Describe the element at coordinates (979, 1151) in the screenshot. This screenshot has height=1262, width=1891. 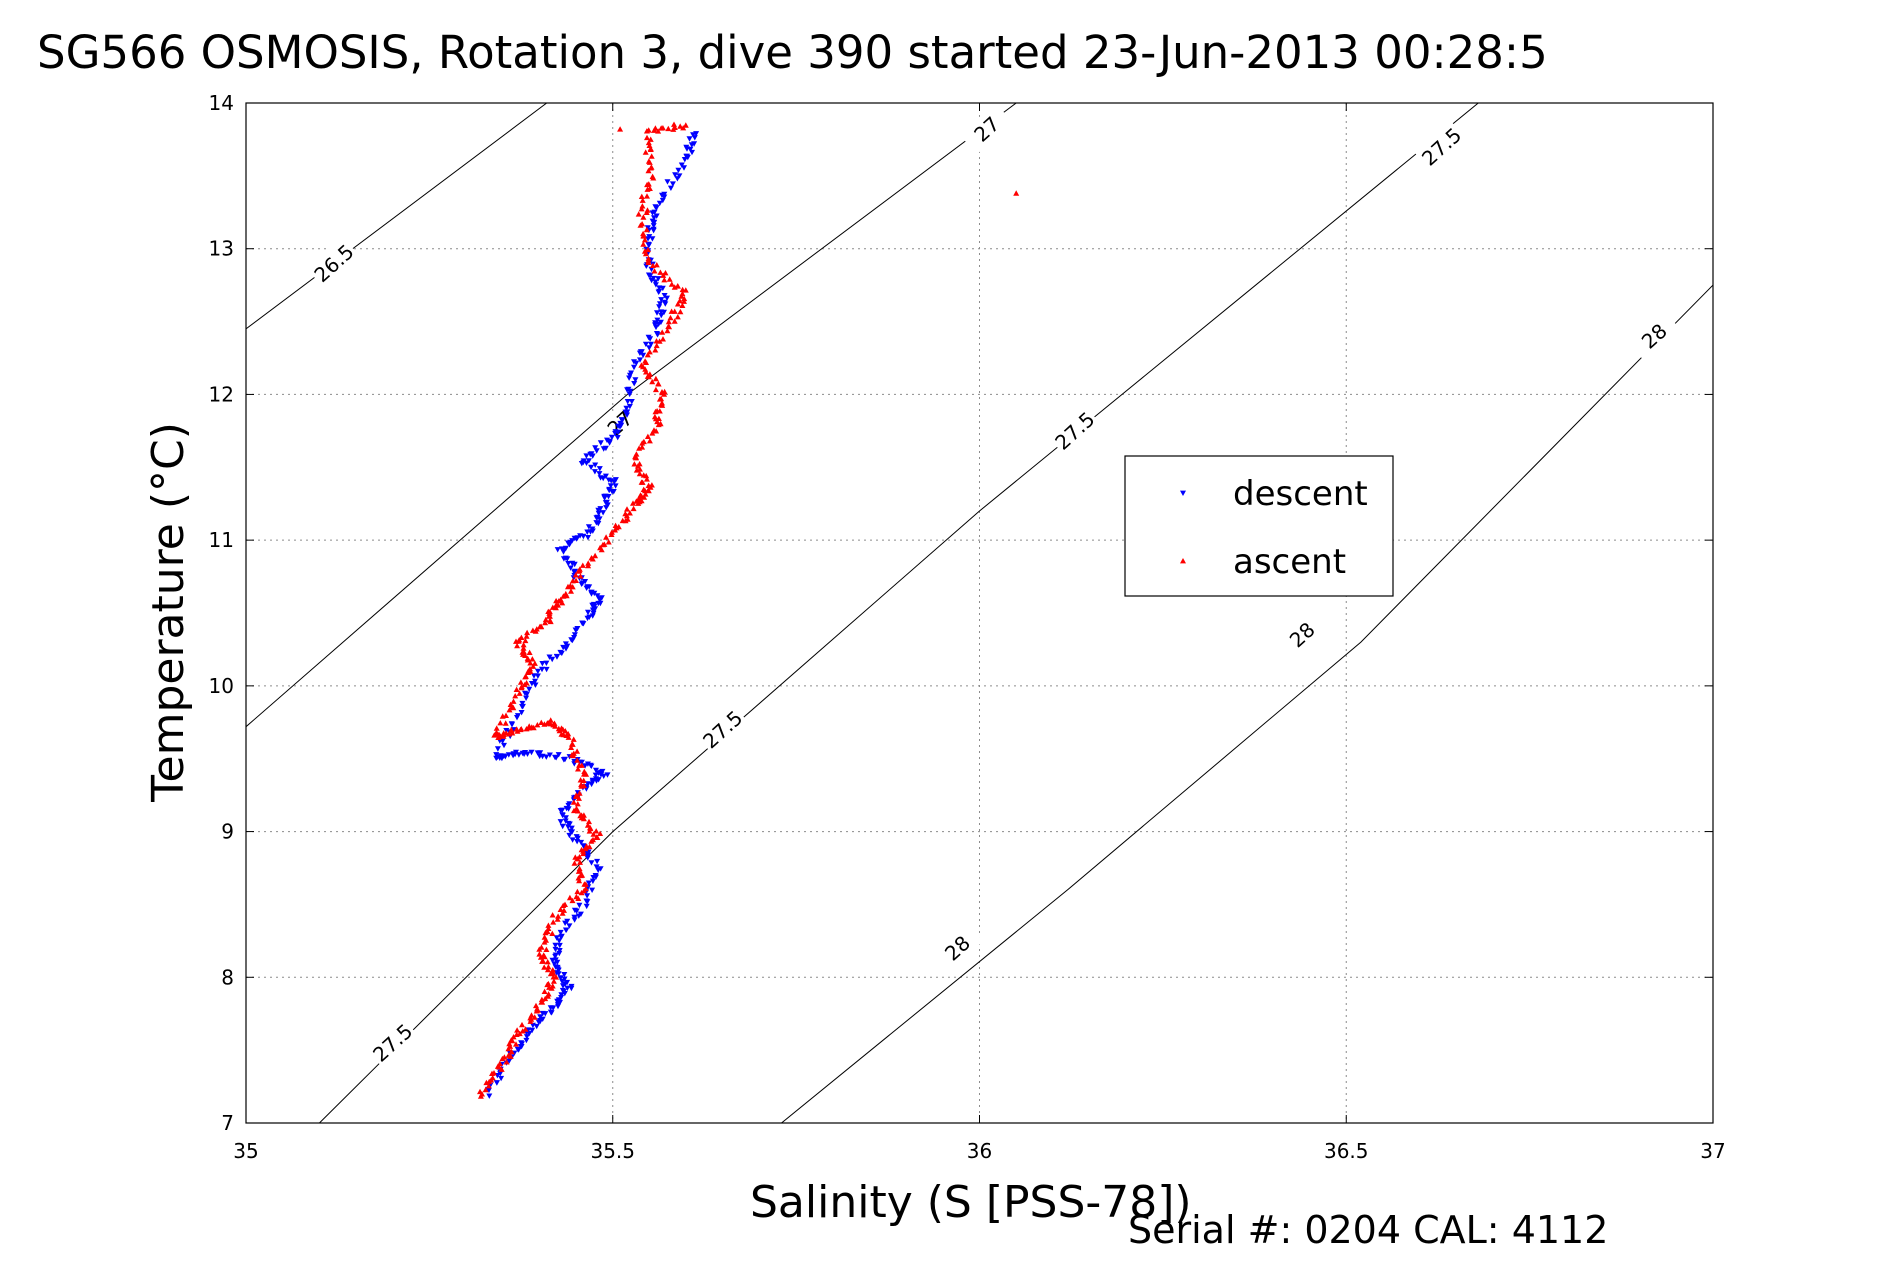
I see `x-tick-label: 36` at that location.